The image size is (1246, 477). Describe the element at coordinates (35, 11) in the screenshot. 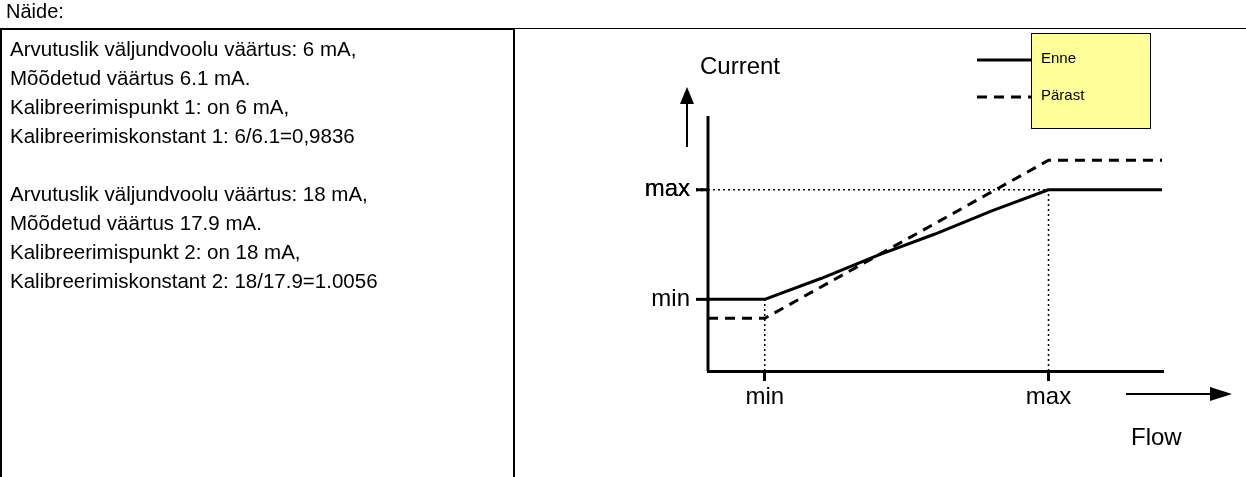

I see `text: Näide:` at that location.